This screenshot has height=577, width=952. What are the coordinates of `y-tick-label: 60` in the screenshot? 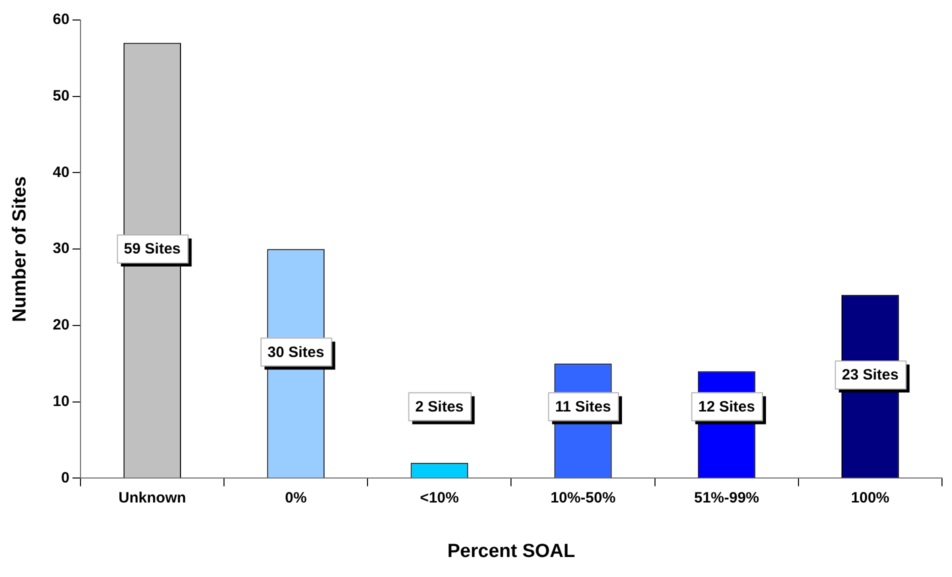 It's located at (61, 19).